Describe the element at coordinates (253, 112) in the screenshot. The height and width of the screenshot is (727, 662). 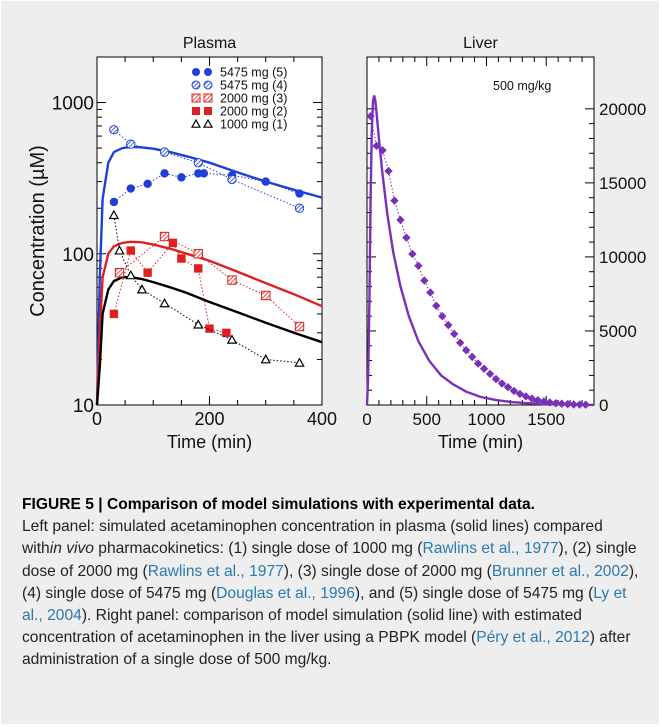
I see `legend-label: 2000 mg (2)` at that location.